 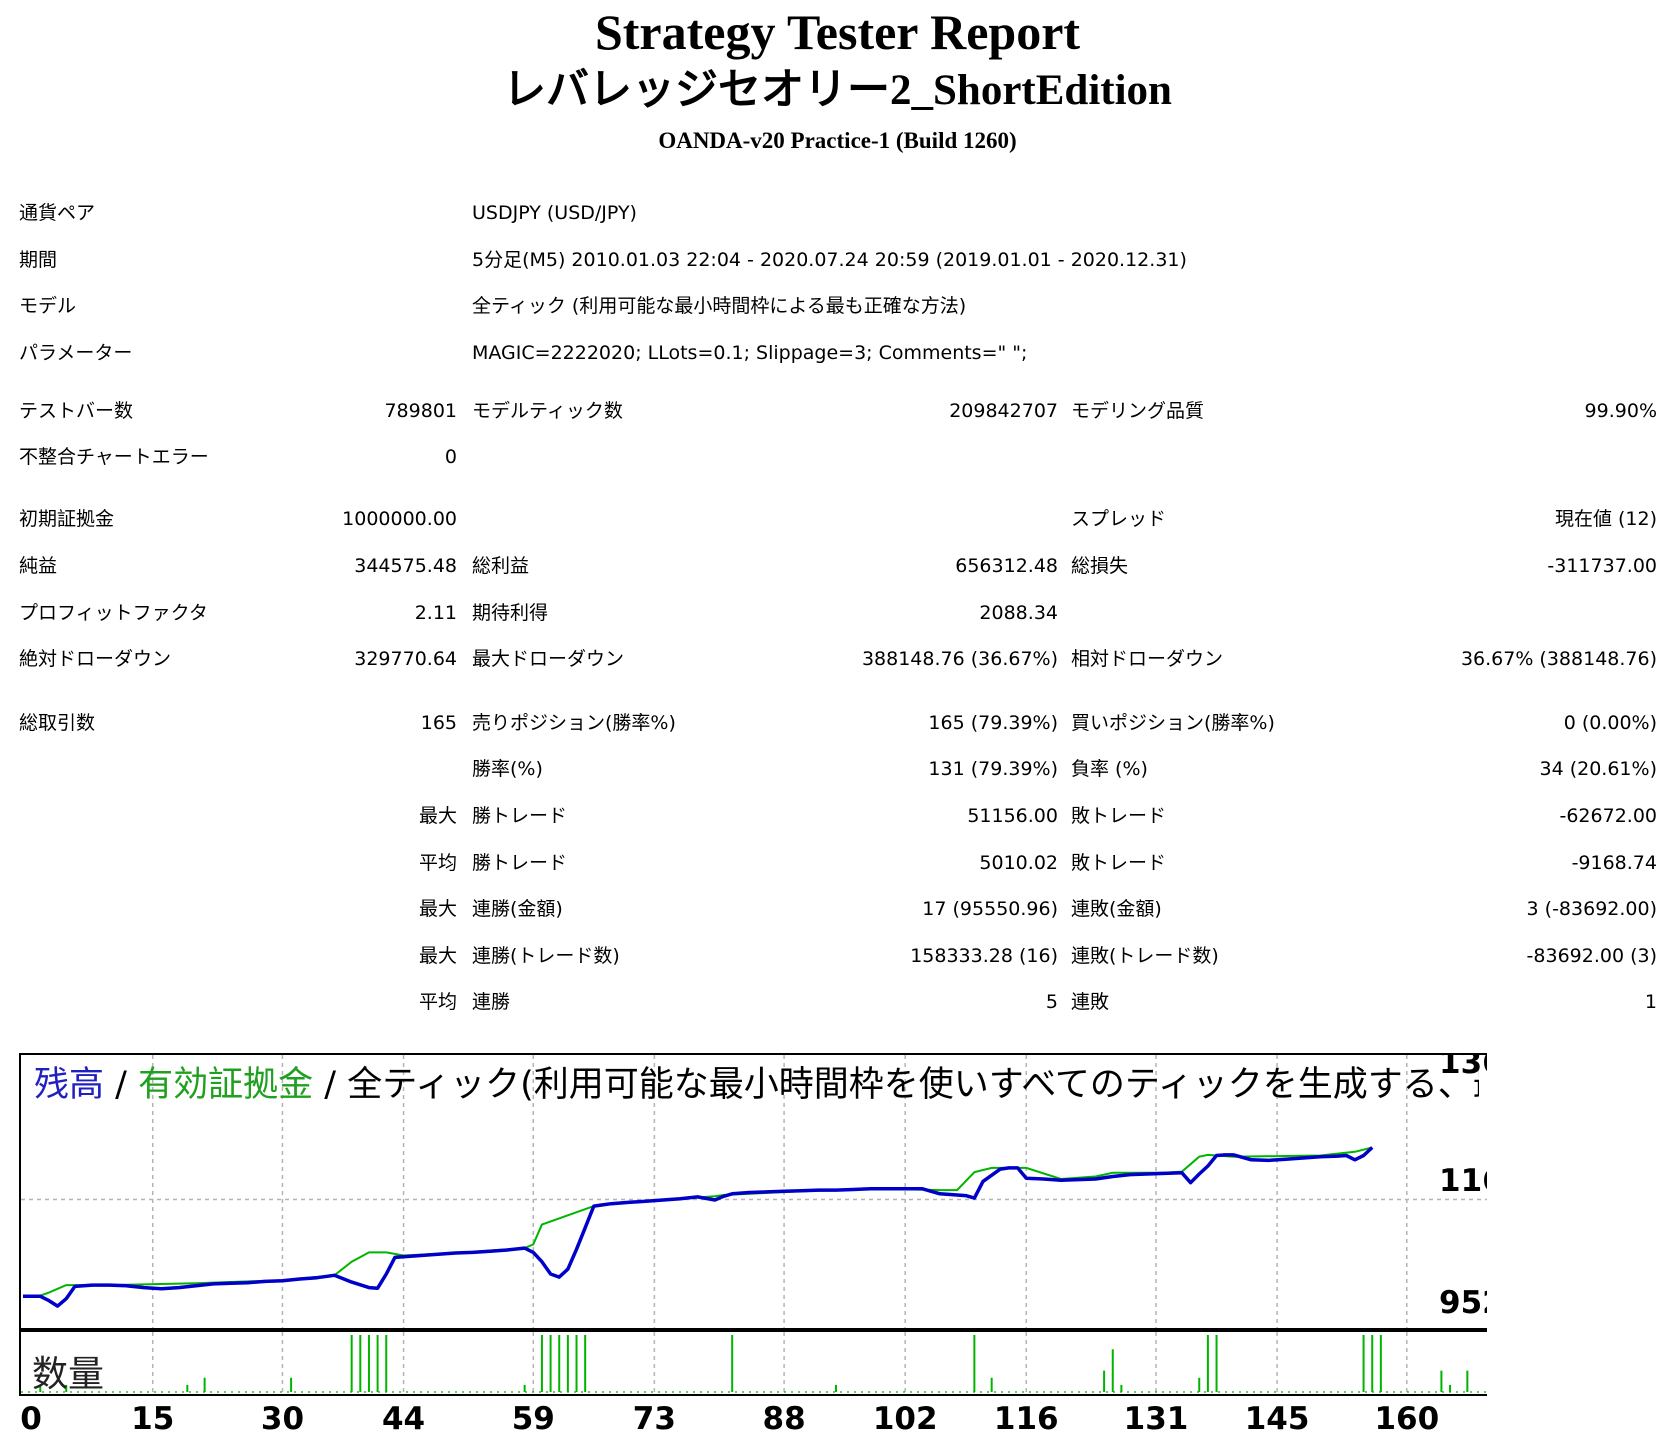 I want to click on server-name: OANDA-v20 Practice-1 (Build 1260), so click(x=837, y=140).